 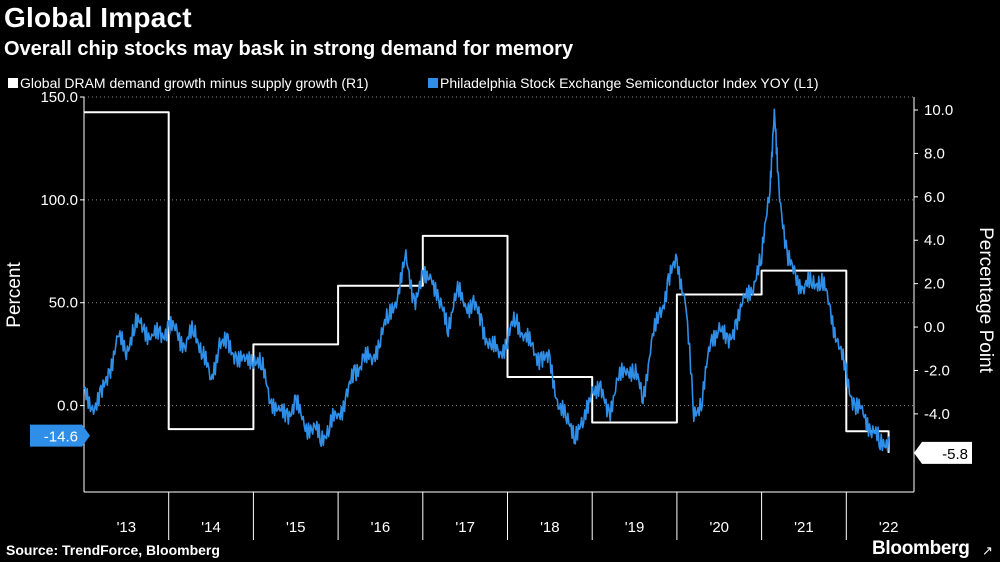 What do you see at coordinates (465, 527) in the screenshot?
I see `x-tick-label: '17` at bounding box center [465, 527].